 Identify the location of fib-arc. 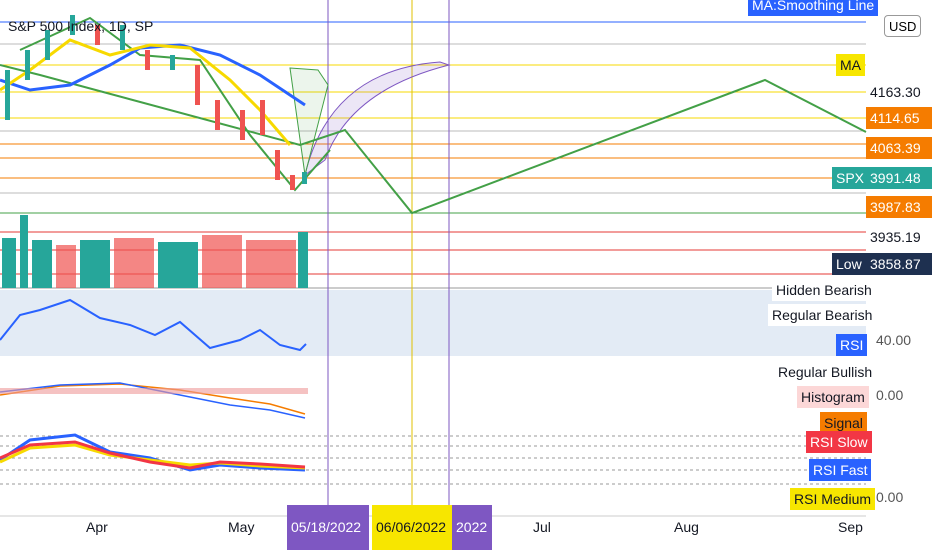
(377, 119).